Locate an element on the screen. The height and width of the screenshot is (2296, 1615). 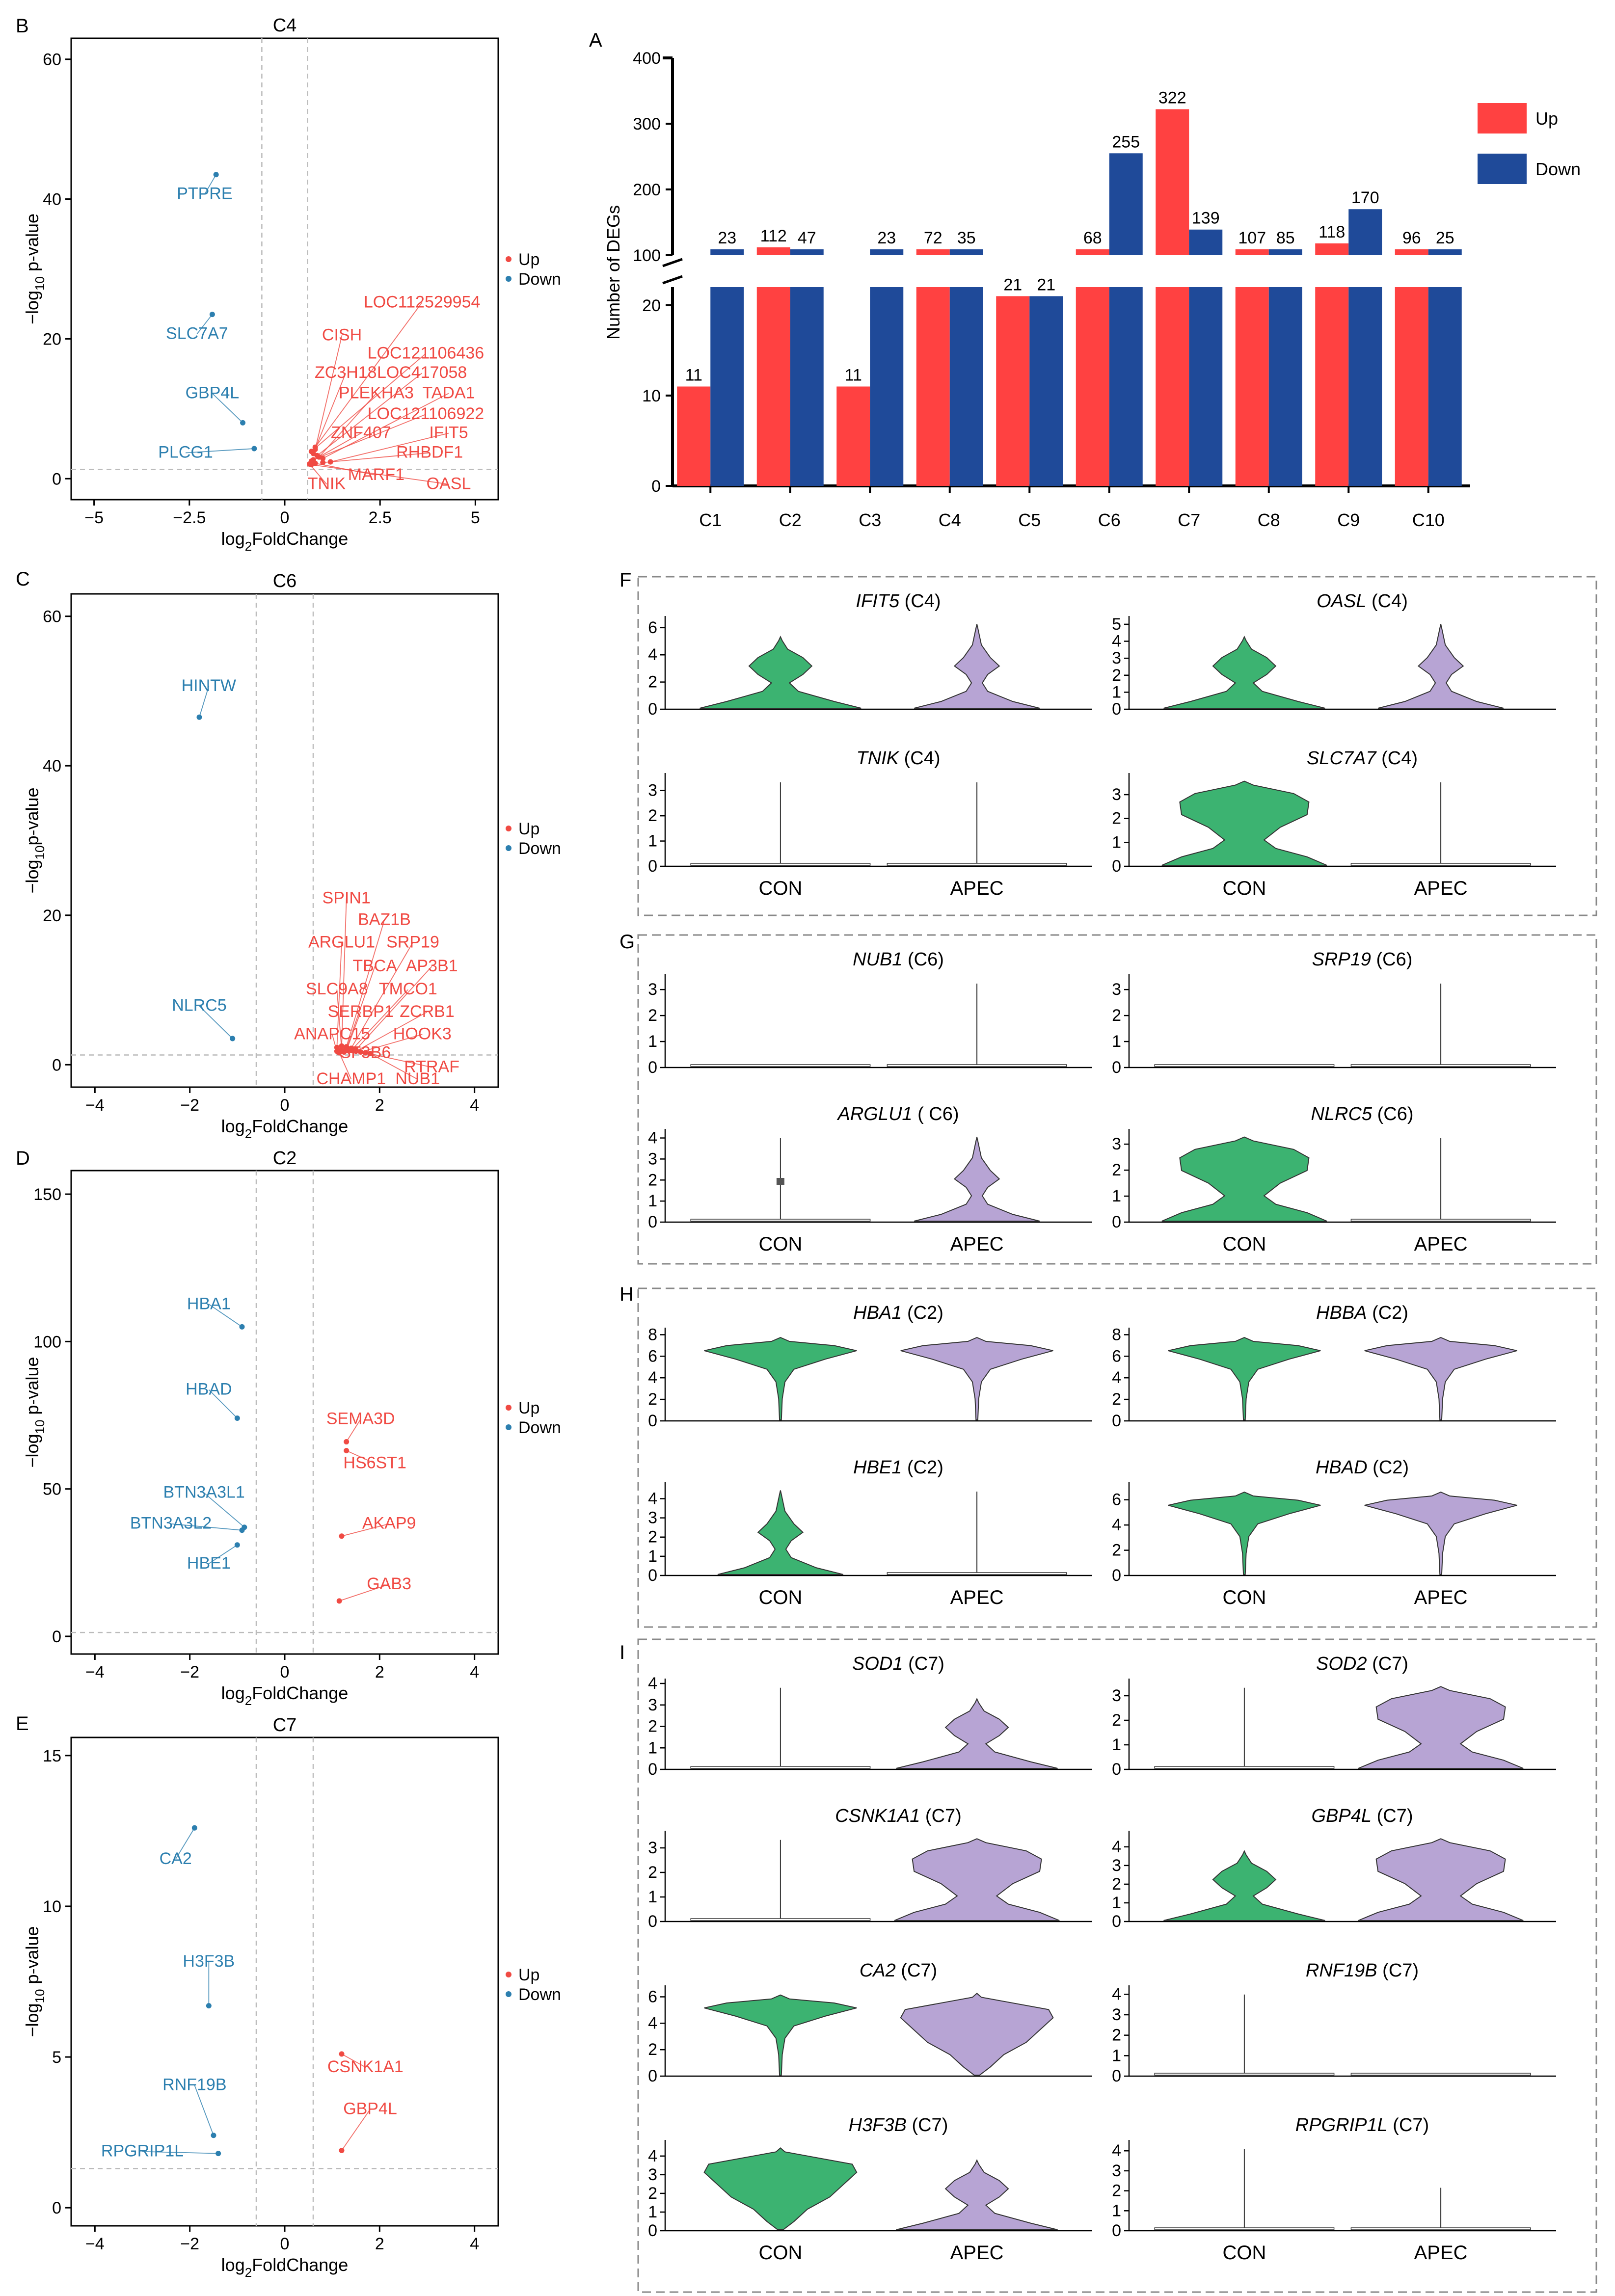
point-label-SLC7A7: SLC7A7 is located at coordinates (197, 333).